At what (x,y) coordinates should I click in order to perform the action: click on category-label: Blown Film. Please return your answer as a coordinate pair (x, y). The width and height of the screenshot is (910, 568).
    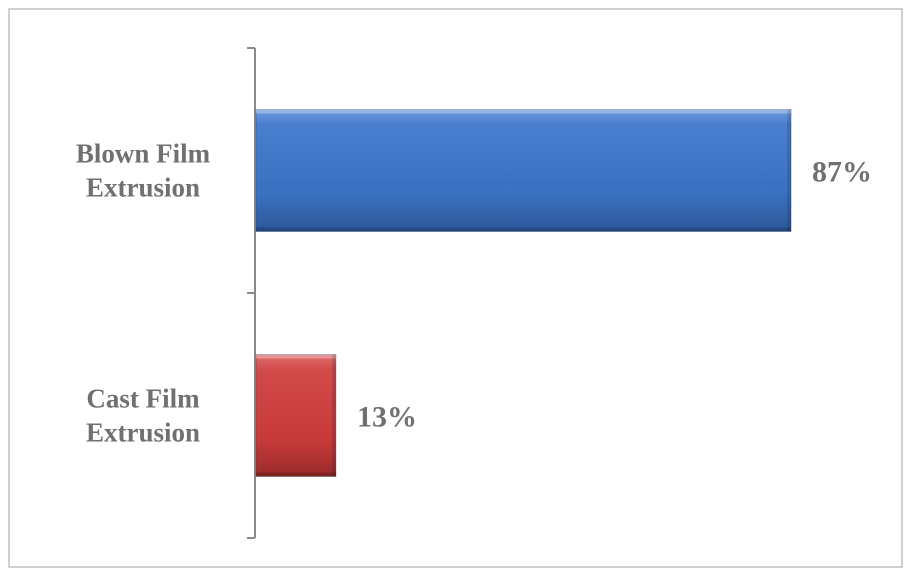
    Looking at the image, I should click on (143, 154).